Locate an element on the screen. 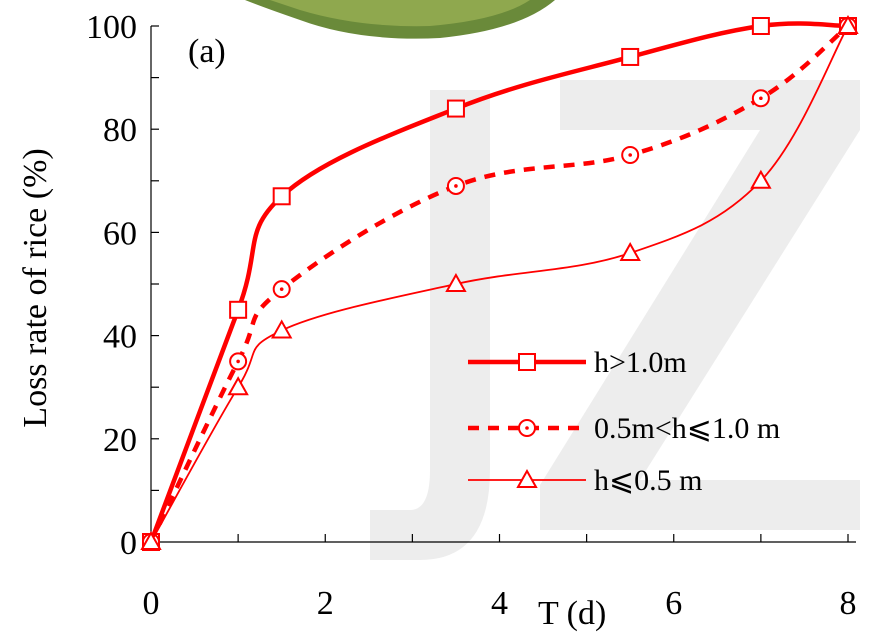 This screenshot has width=886, height=634. legend: h>1.0m 0.5m<h⩽1.0 m h⩽0.5 m is located at coordinates (624, 421).